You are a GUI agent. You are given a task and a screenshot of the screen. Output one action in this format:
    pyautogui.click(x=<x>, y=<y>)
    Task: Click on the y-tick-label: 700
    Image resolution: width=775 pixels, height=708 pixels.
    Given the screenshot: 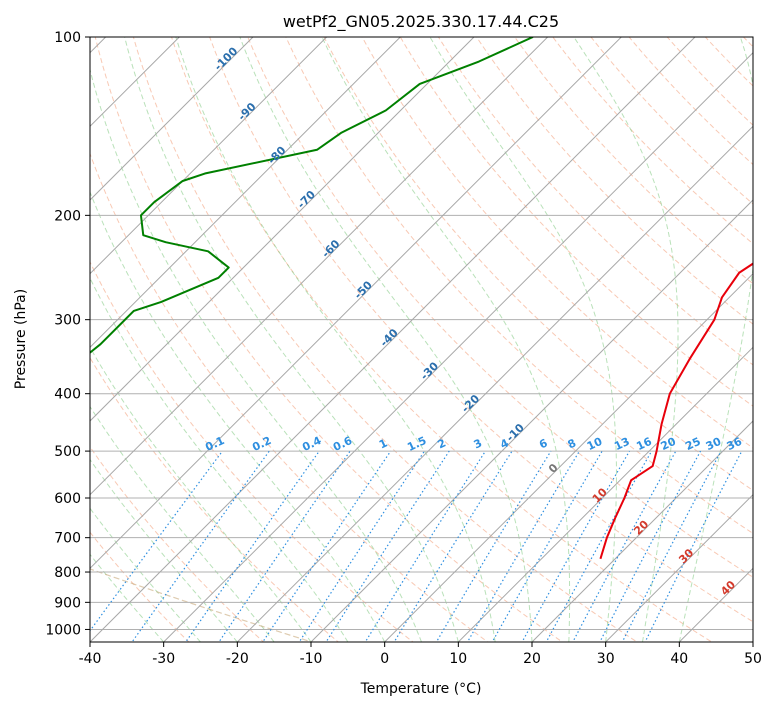 What is the action you would take?
    pyautogui.click(x=67, y=539)
    